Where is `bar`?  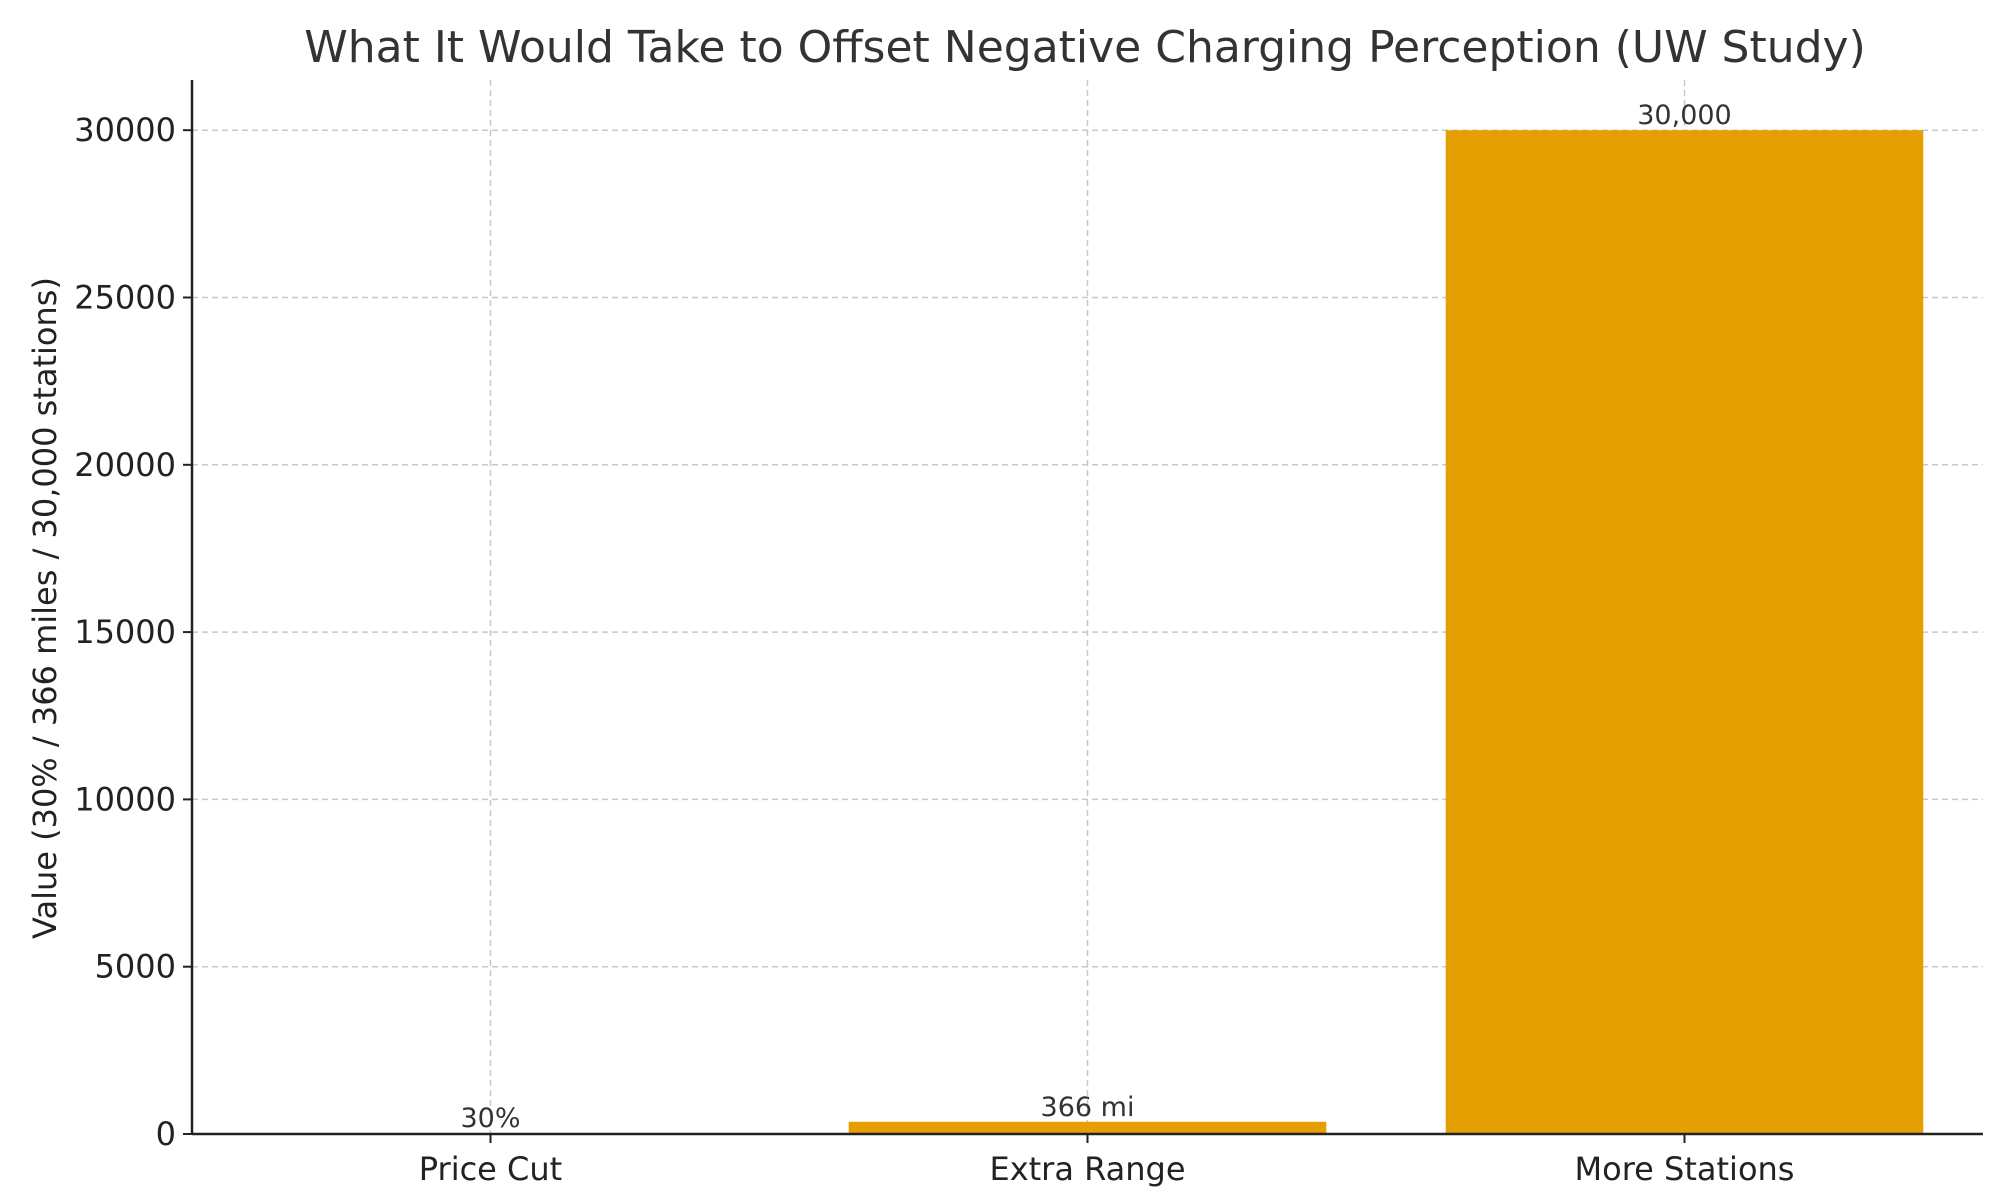 bar is located at coordinates (1087, 1127).